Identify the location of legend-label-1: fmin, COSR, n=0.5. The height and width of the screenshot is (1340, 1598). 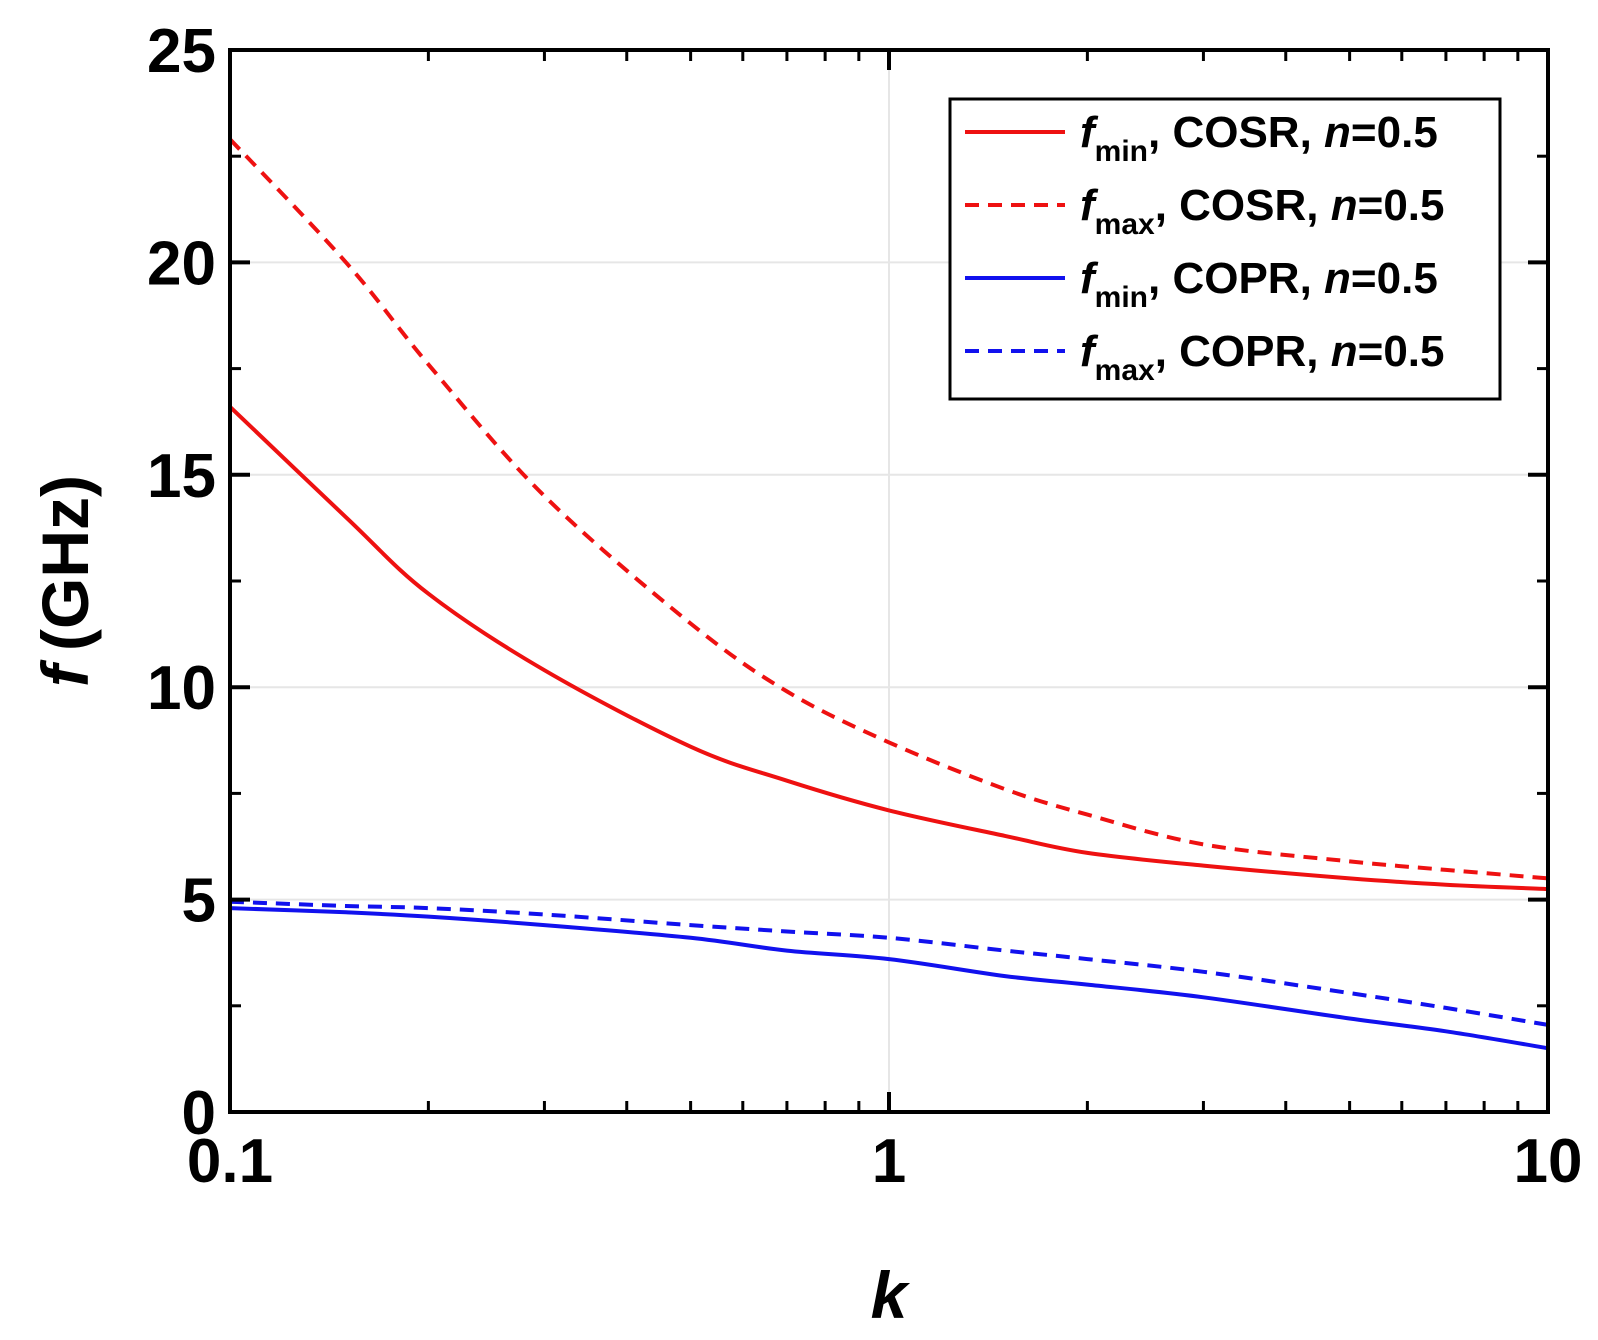
(1259, 138).